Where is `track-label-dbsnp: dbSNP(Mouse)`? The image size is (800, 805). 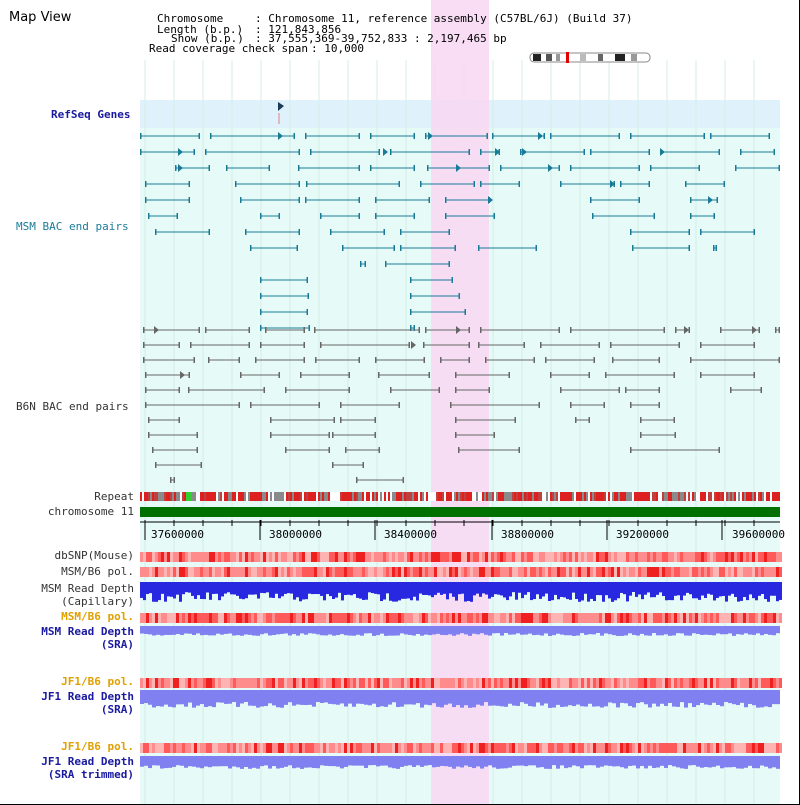
track-label-dbsnp: dbSNP(Mouse) is located at coordinates (94, 555).